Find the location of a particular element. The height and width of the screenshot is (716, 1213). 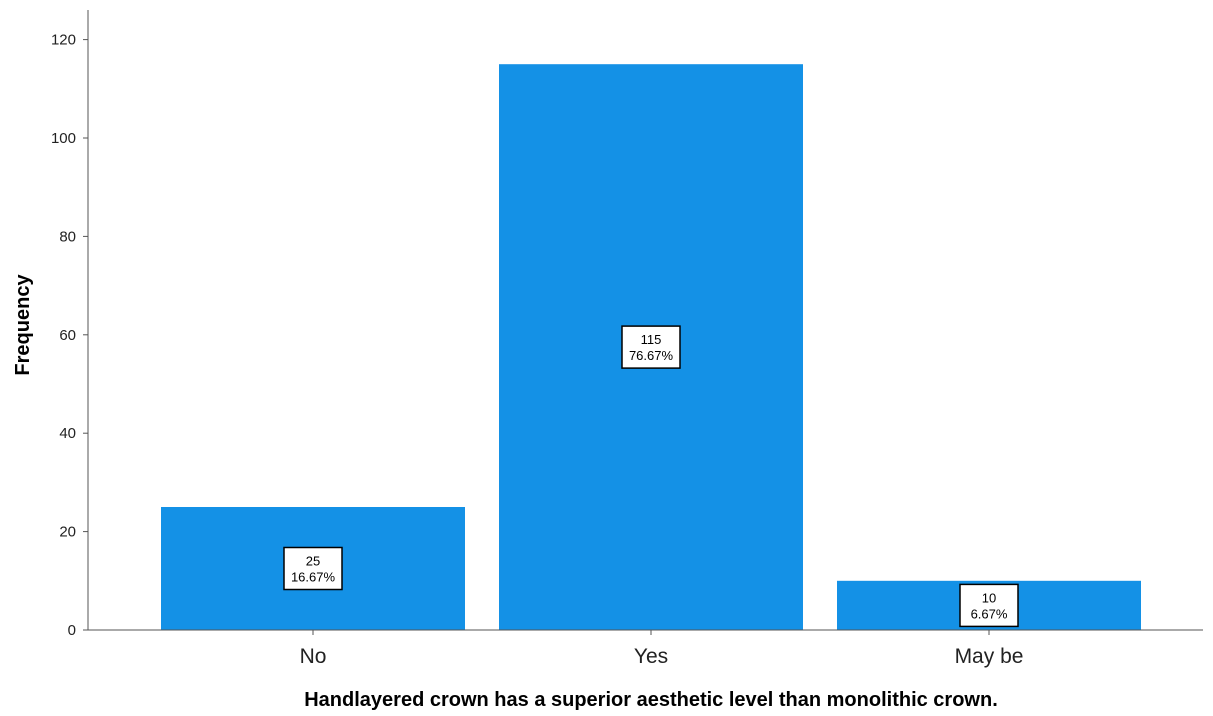

x-categories: No Yes May be is located at coordinates (662, 649).